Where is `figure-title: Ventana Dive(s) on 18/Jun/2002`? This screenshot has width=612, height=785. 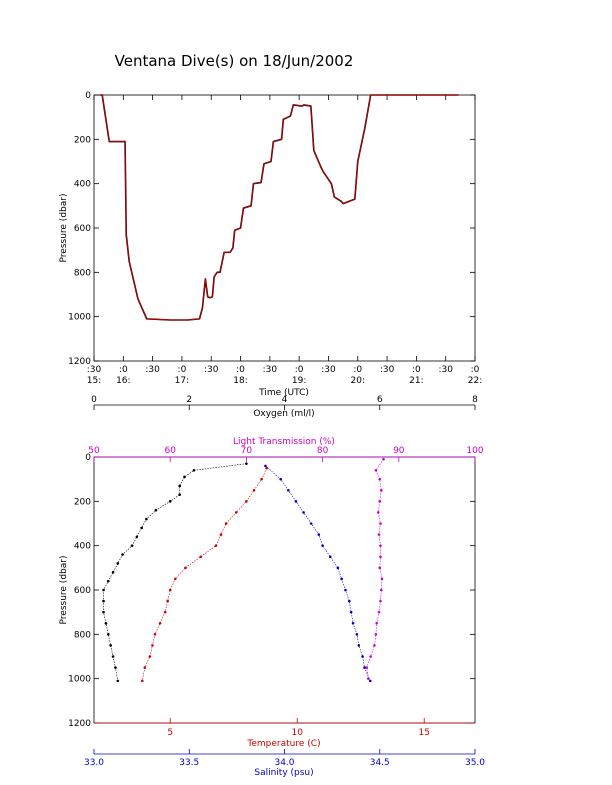 figure-title: Ventana Dive(s) on 18/Jun/2002 is located at coordinates (234, 61).